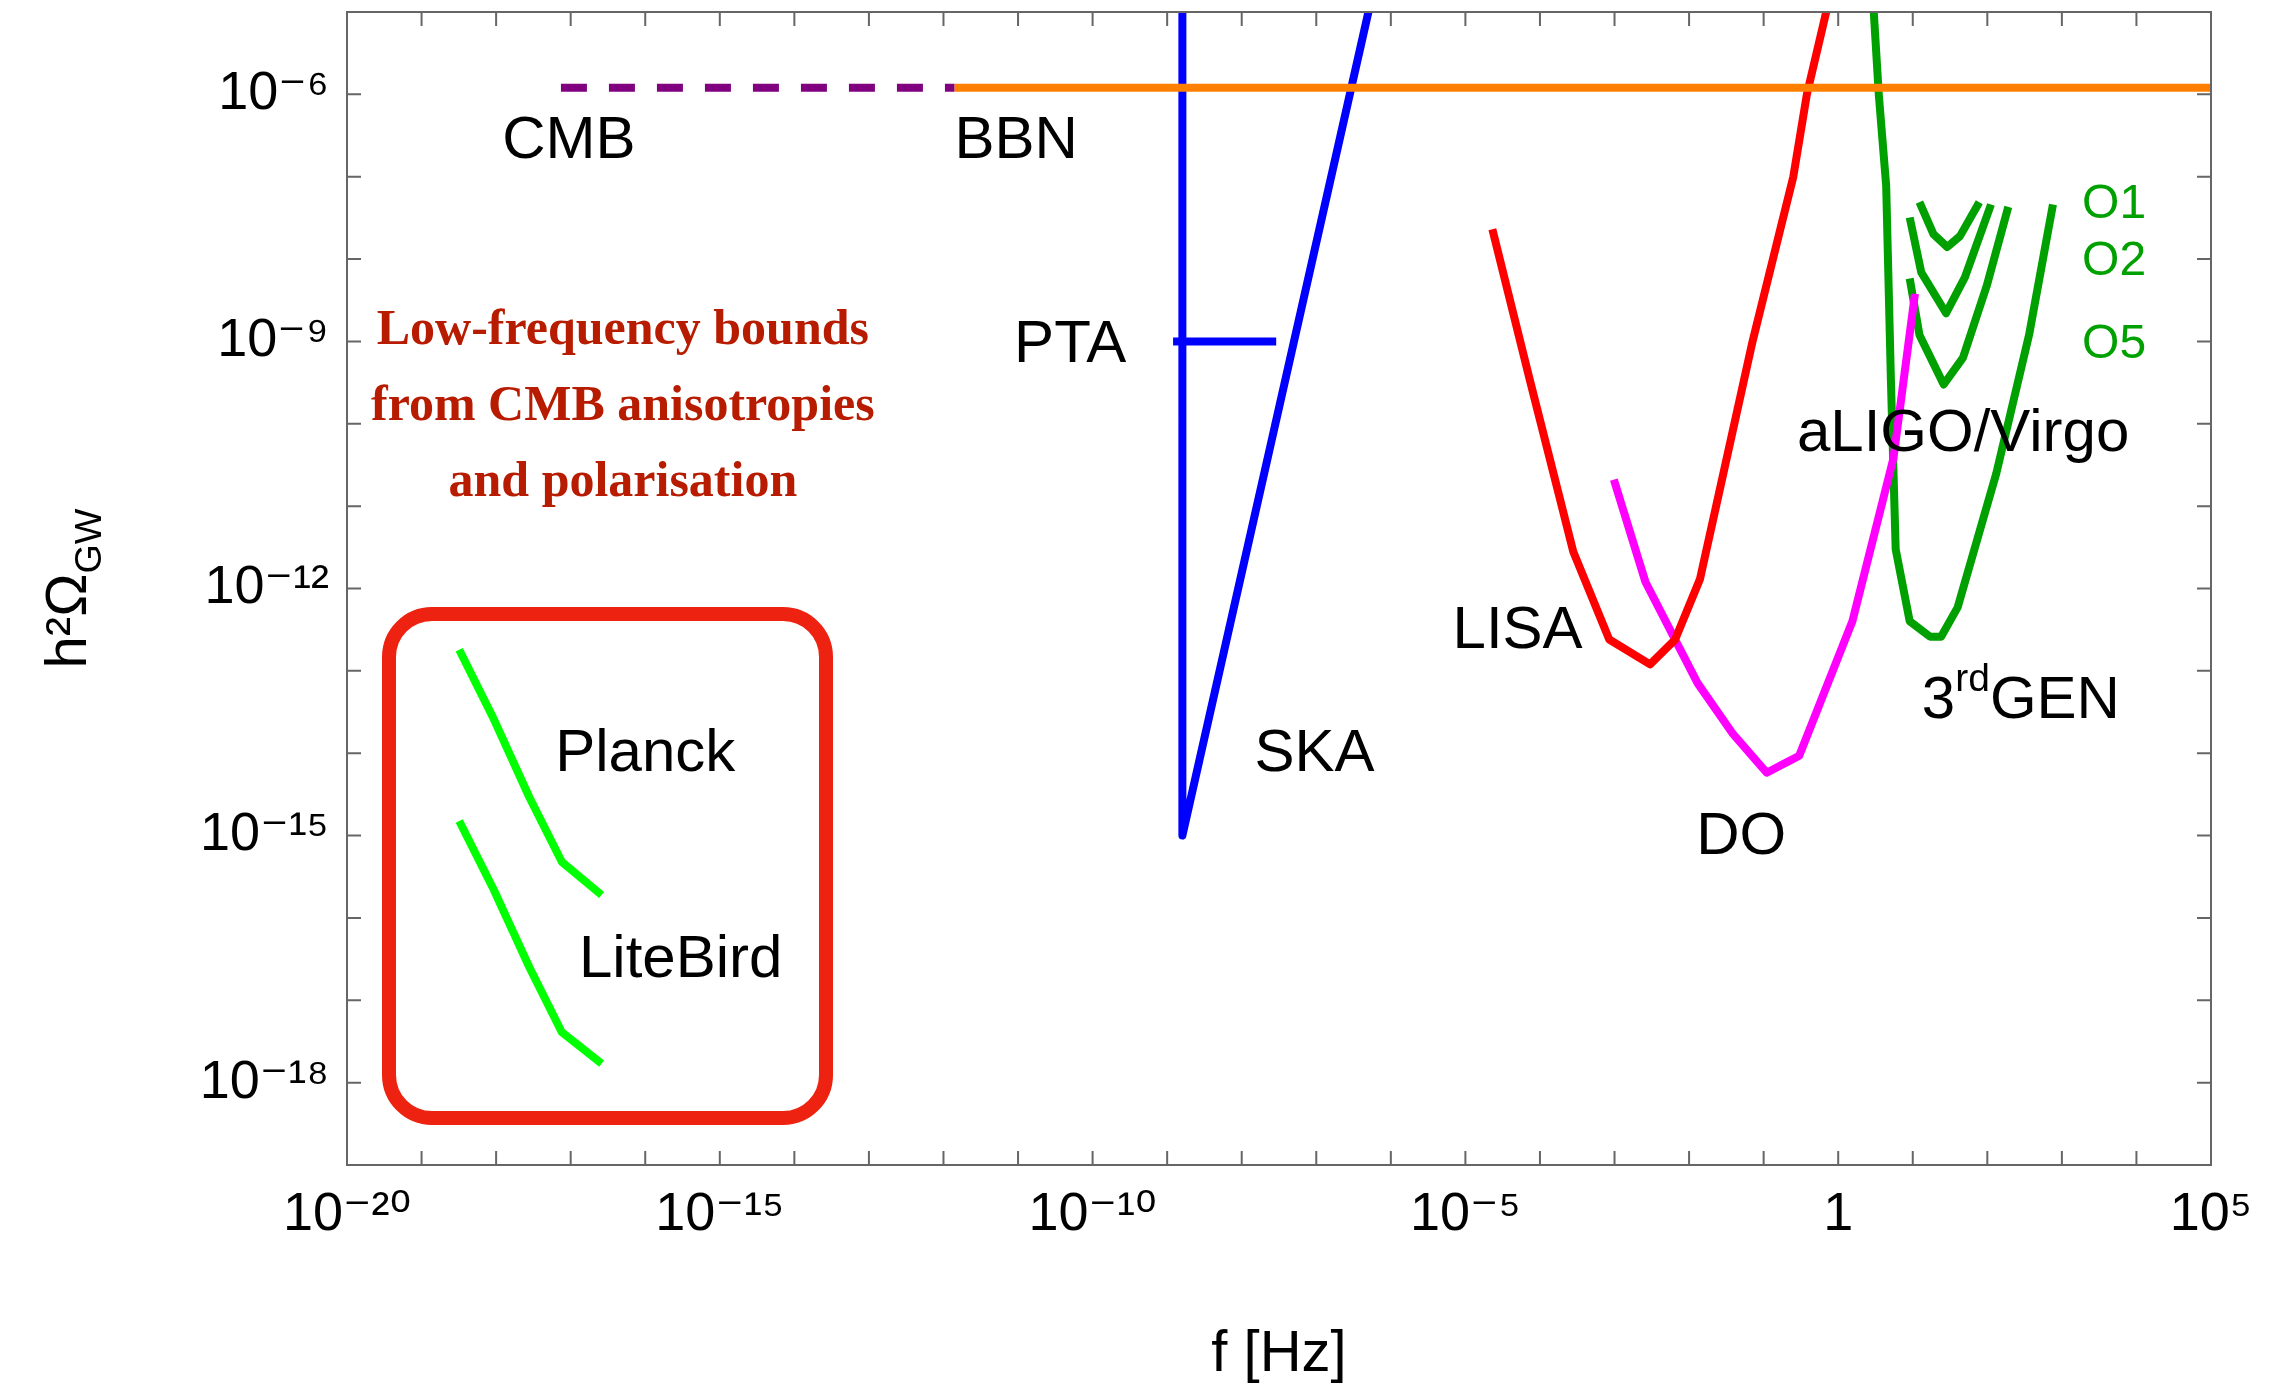 Image resolution: width=2284 pixels, height=1387 pixels. I want to click on annotation: Low-frequency bounds from CMB anisotropies and polarisation, so click(623, 403).